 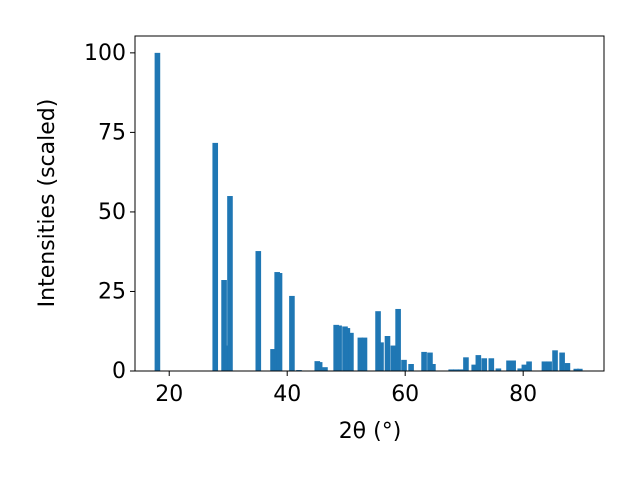 What do you see at coordinates (105, 53) in the screenshot?
I see `y-tick-label: 100` at bounding box center [105, 53].